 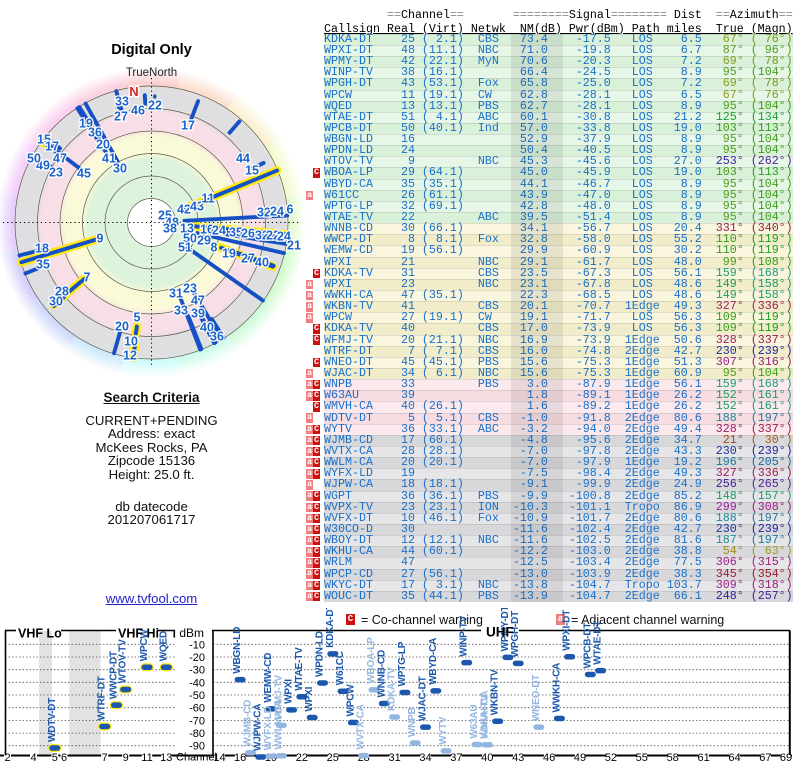 I want to click on svg-text: WFMJ-TV, so click(x=278, y=697).